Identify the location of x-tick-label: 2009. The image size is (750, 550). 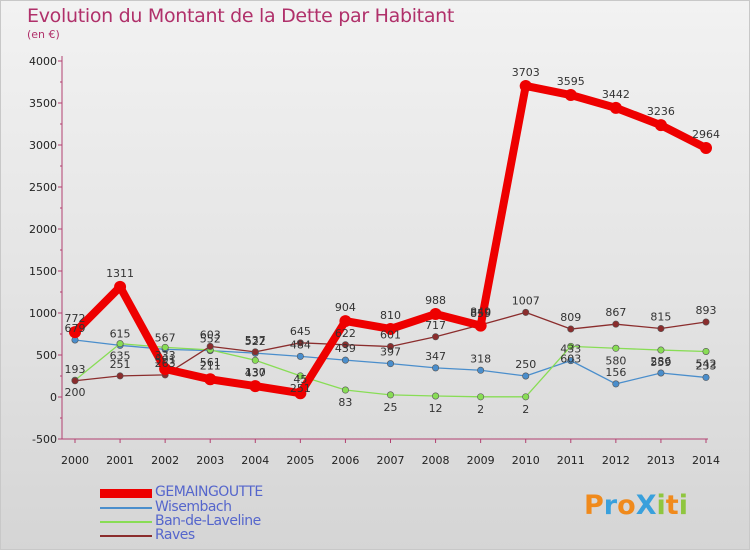
(481, 460).